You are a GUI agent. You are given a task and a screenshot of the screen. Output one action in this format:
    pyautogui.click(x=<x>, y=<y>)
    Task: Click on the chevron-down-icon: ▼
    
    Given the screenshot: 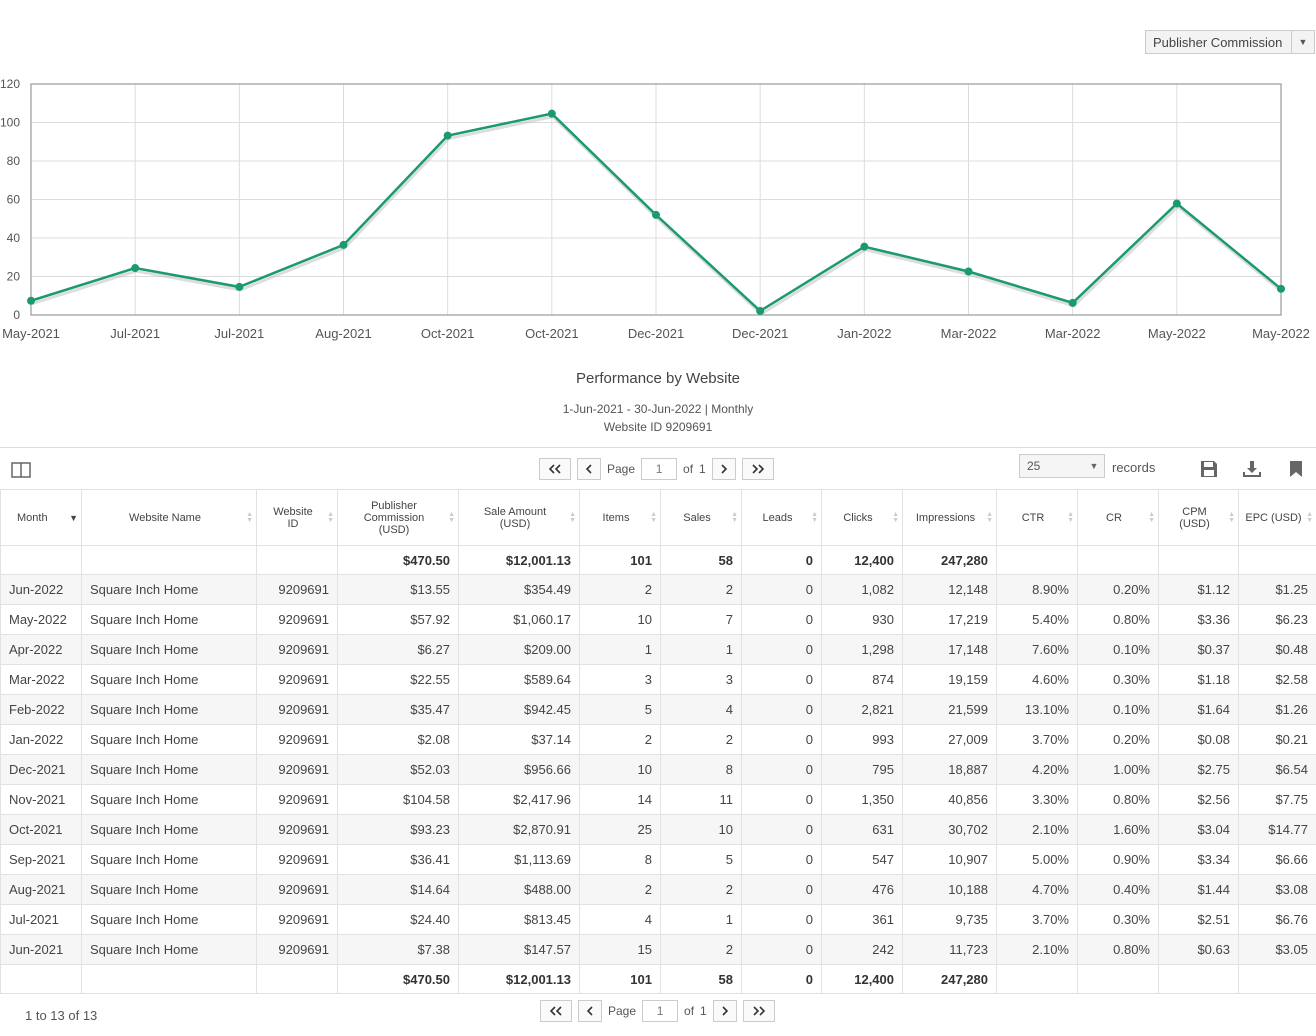 What is the action you would take?
    pyautogui.click(x=1302, y=42)
    